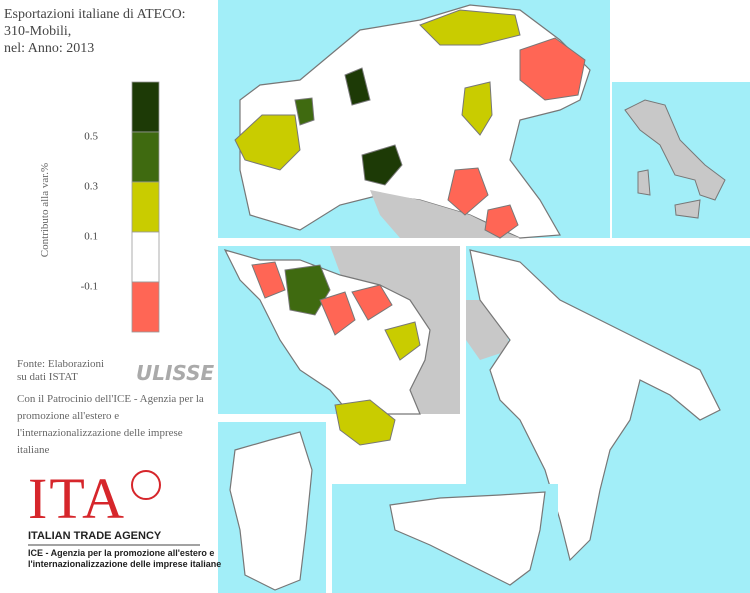 Image resolution: width=750 pixels, height=593 pixels. Describe the element at coordinates (37, 31) in the screenshot. I see `title-line: 310-Mobili,` at that location.